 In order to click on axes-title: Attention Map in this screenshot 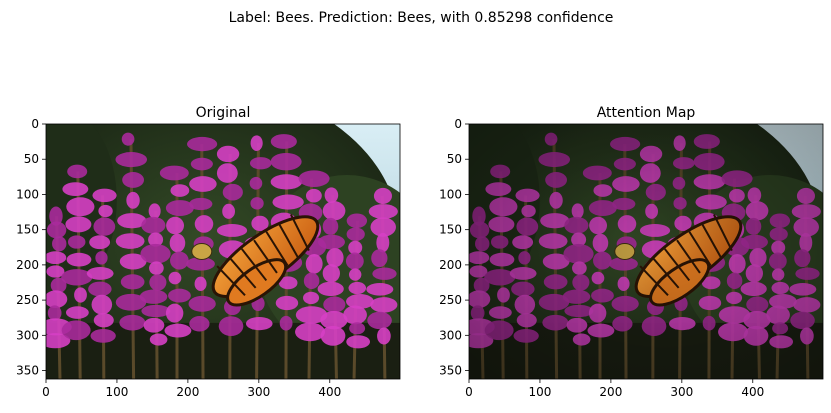, I will do `click(646, 113)`.